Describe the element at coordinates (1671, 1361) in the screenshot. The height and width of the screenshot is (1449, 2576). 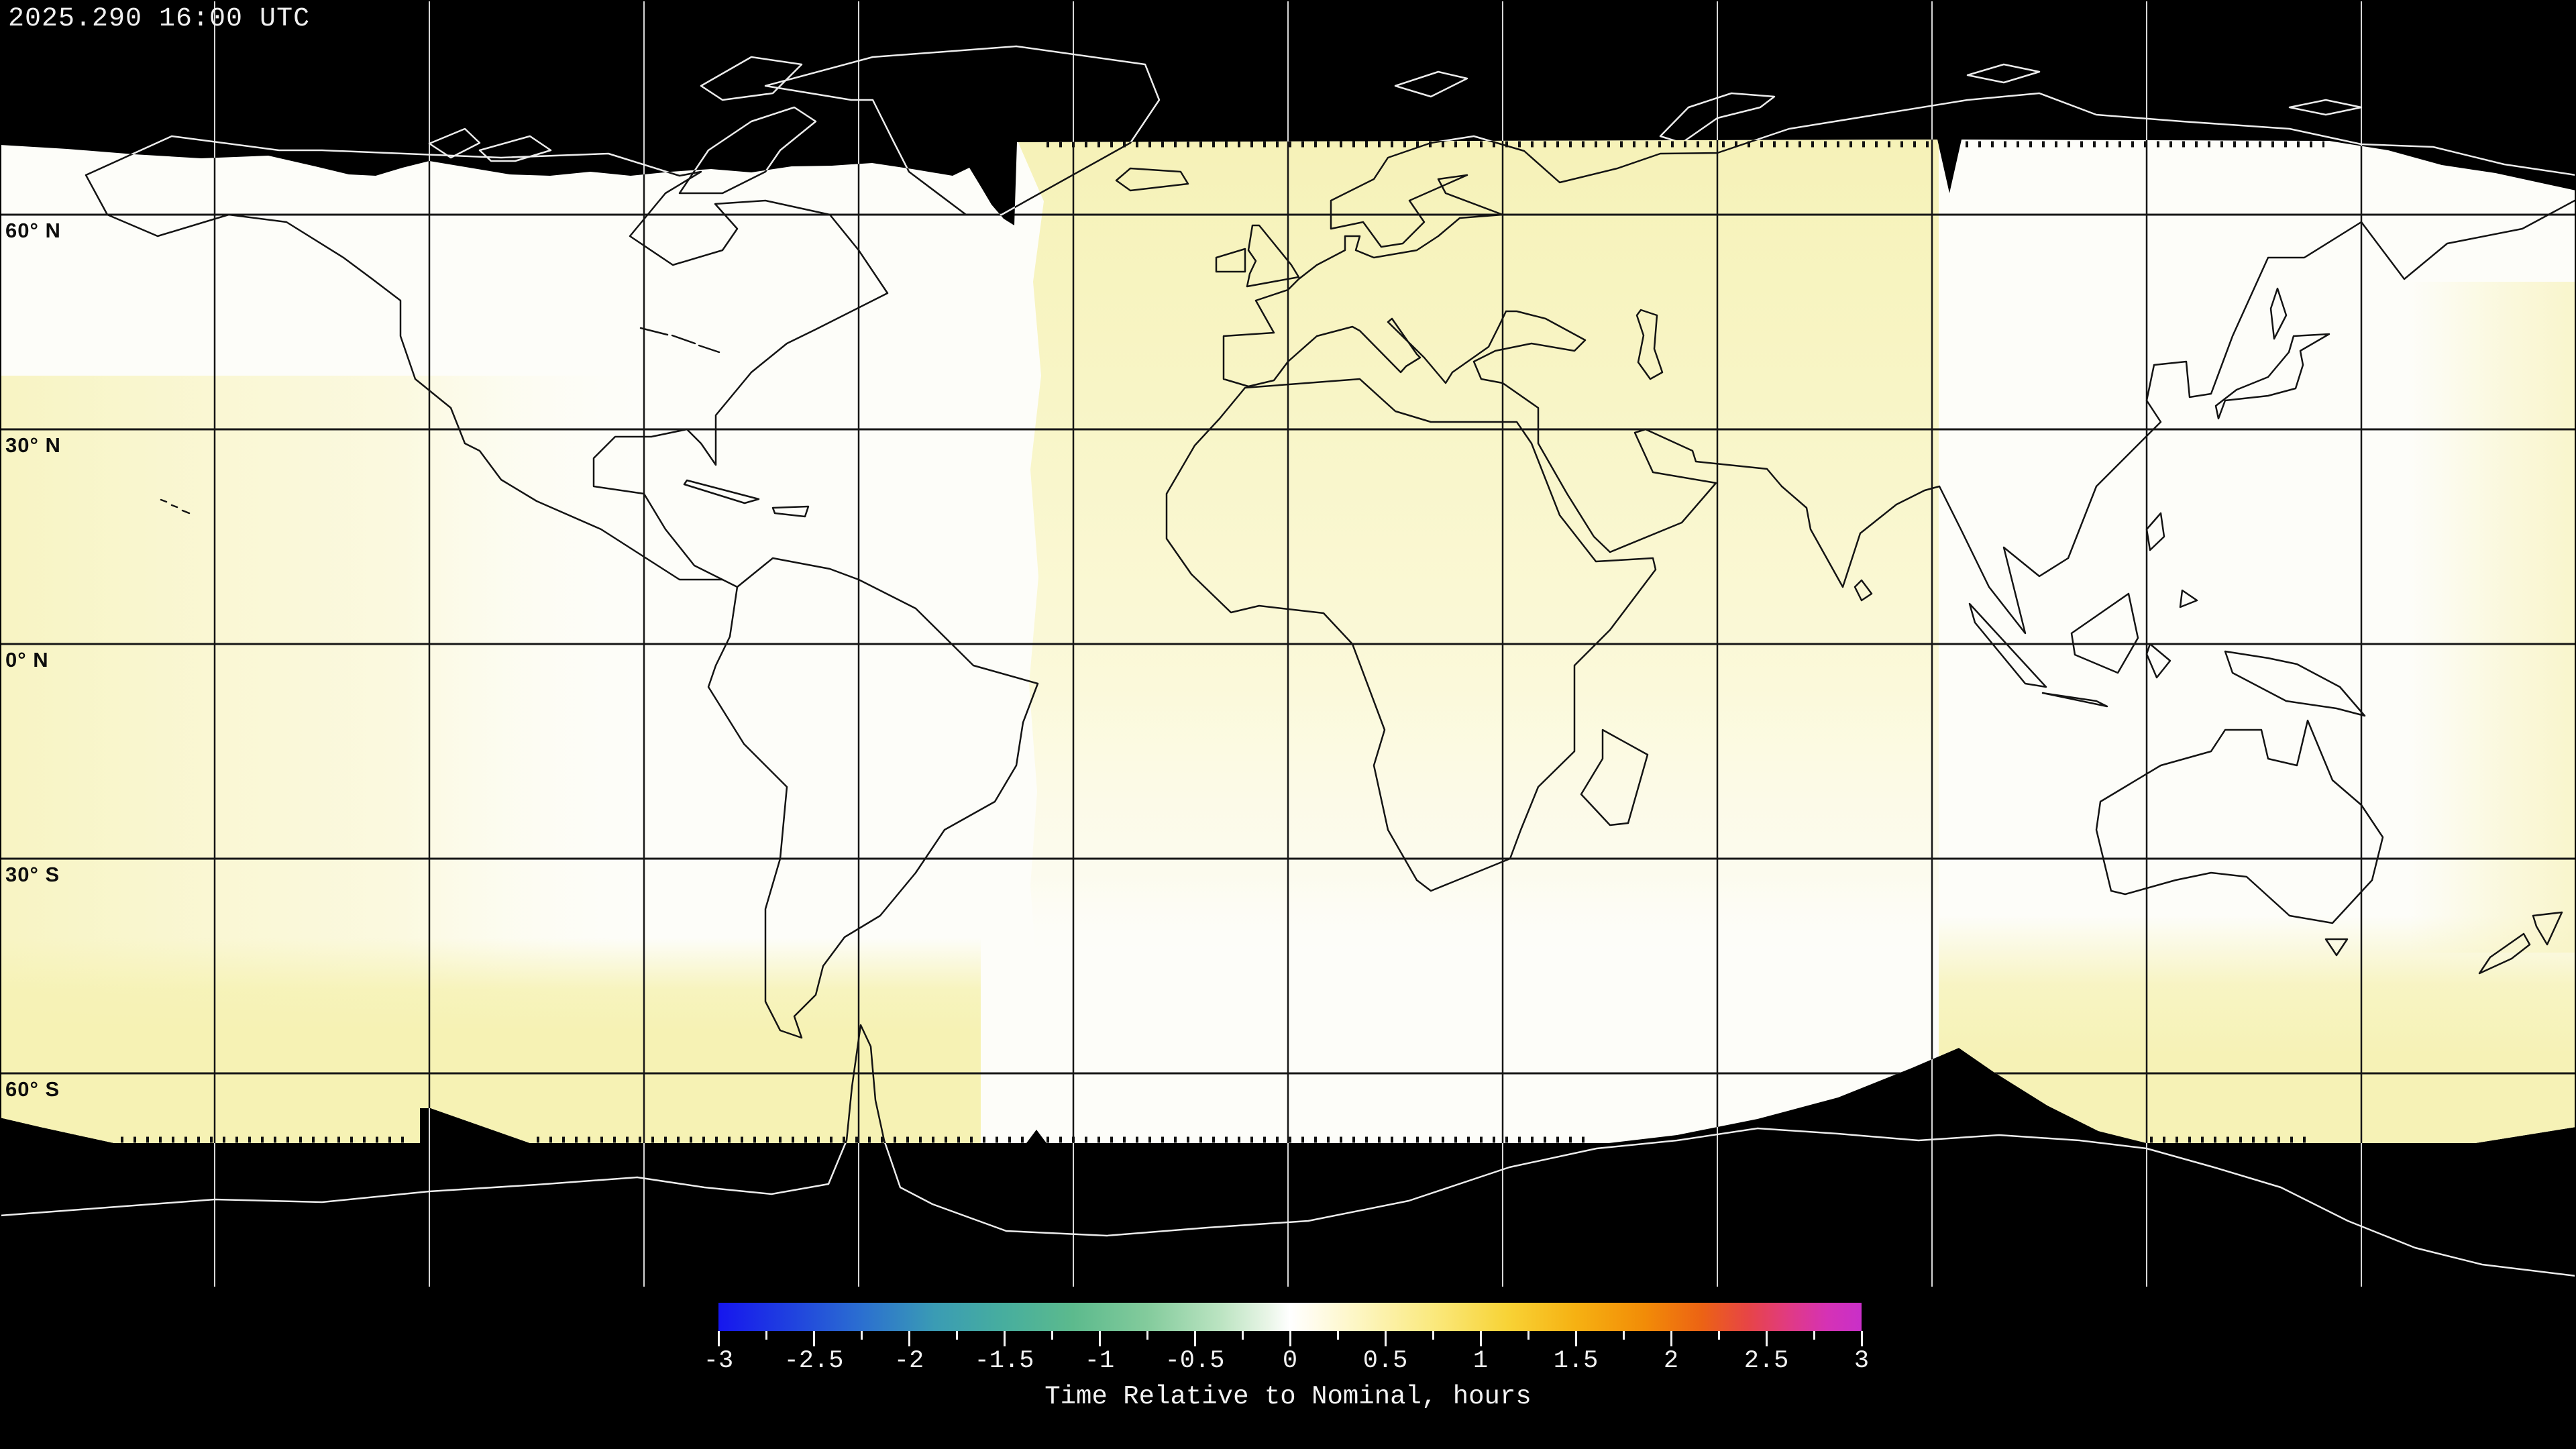
I see `colorbar-tick-label: 2` at that location.